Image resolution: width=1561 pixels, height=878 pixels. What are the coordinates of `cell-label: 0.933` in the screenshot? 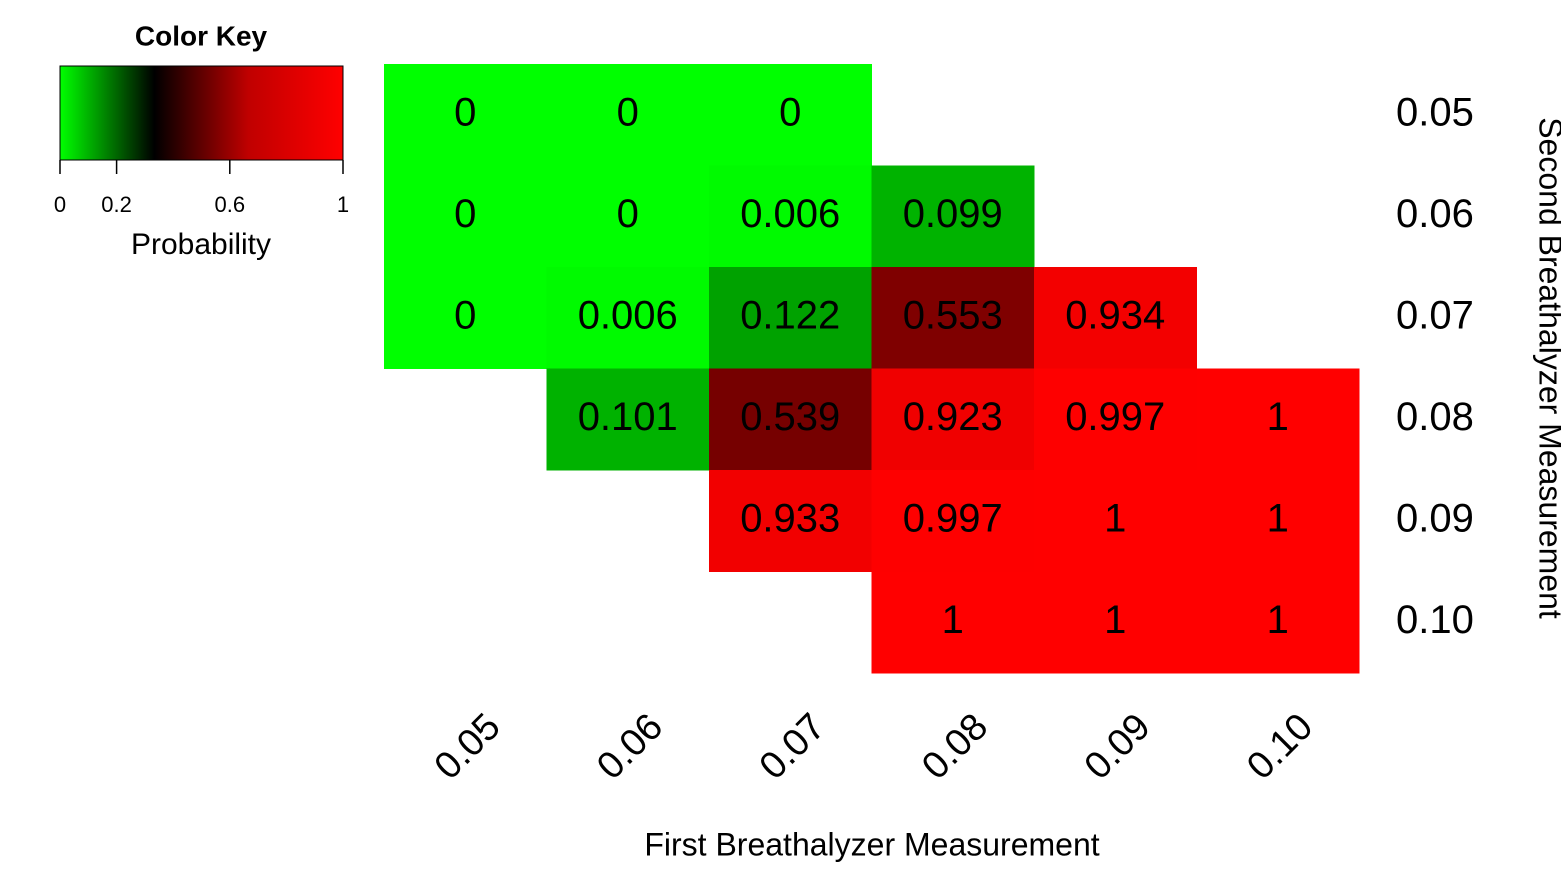 It's located at (790, 518).